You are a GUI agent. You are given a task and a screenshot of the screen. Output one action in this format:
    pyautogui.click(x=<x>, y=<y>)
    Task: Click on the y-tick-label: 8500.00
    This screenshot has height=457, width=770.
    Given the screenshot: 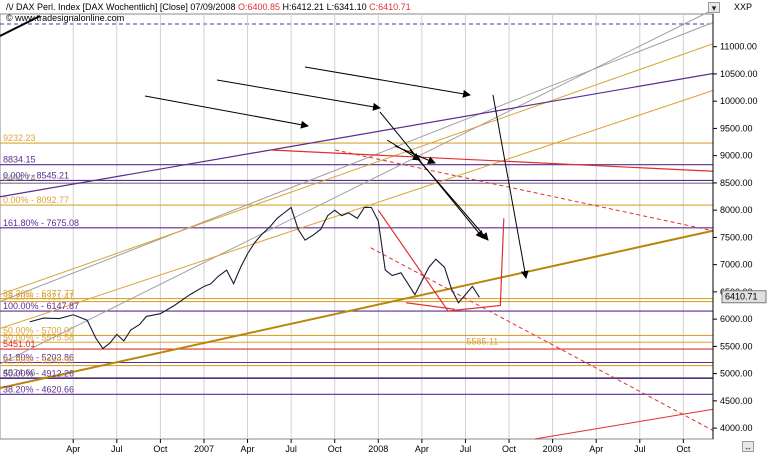 What is the action you would take?
    pyautogui.click(x=736, y=183)
    